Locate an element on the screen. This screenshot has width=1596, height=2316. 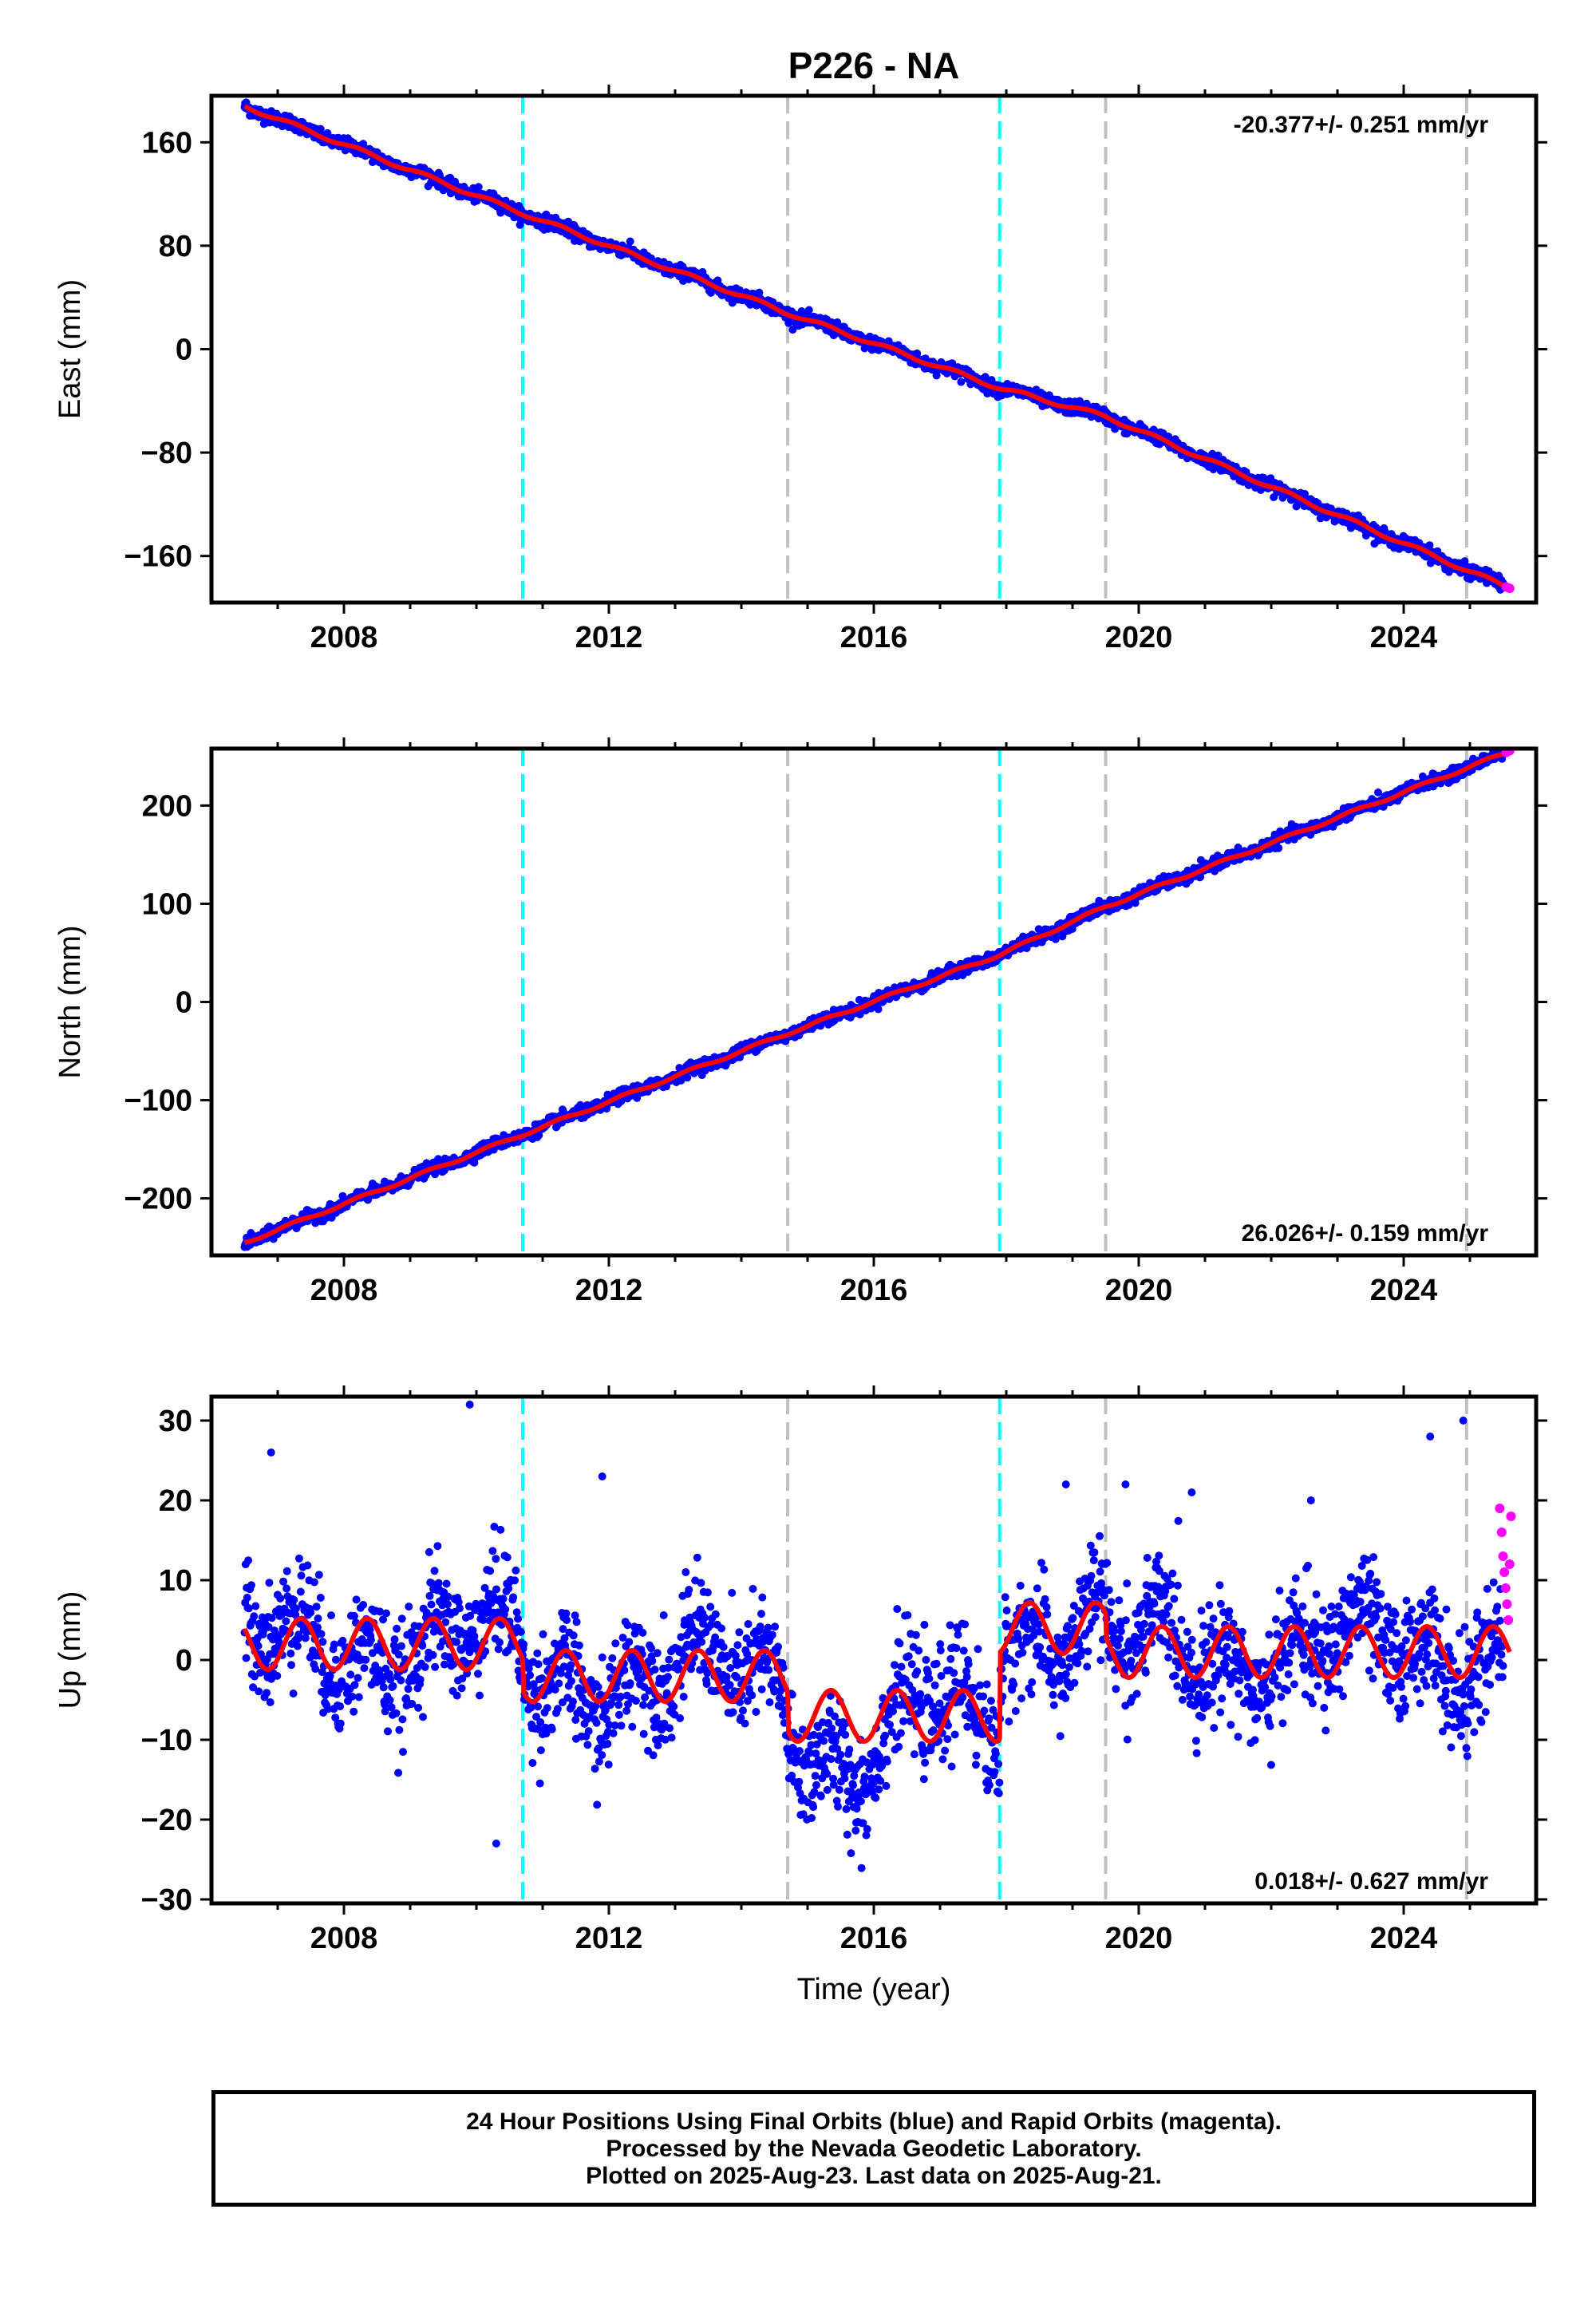
y-tick-label: 160 is located at coordinates (167, 143).